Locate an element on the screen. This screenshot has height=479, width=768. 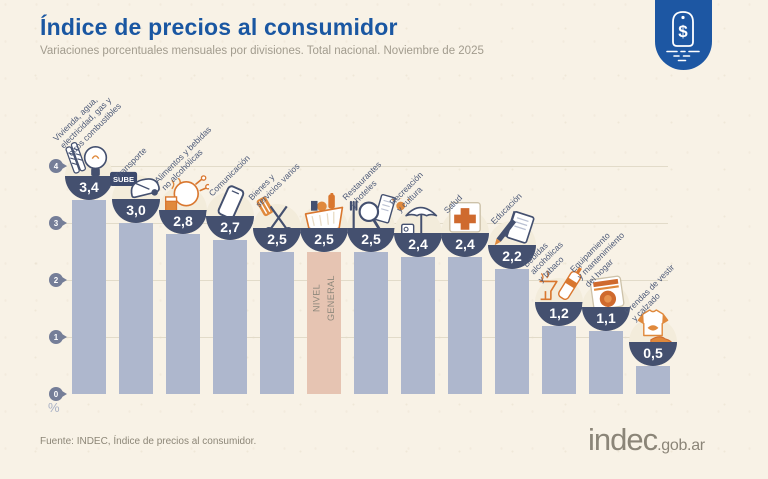
nivel-general-label: NIVEL GENERAL is located at coordinates (323, 298).